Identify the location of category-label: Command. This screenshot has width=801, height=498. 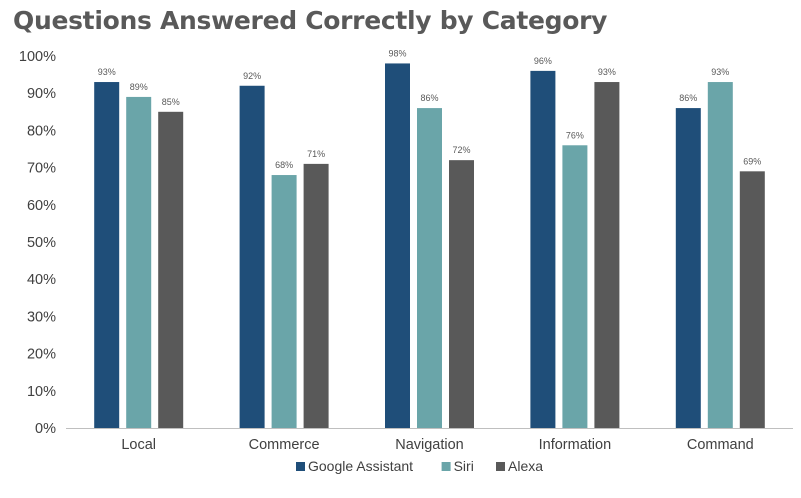
(720, 445).